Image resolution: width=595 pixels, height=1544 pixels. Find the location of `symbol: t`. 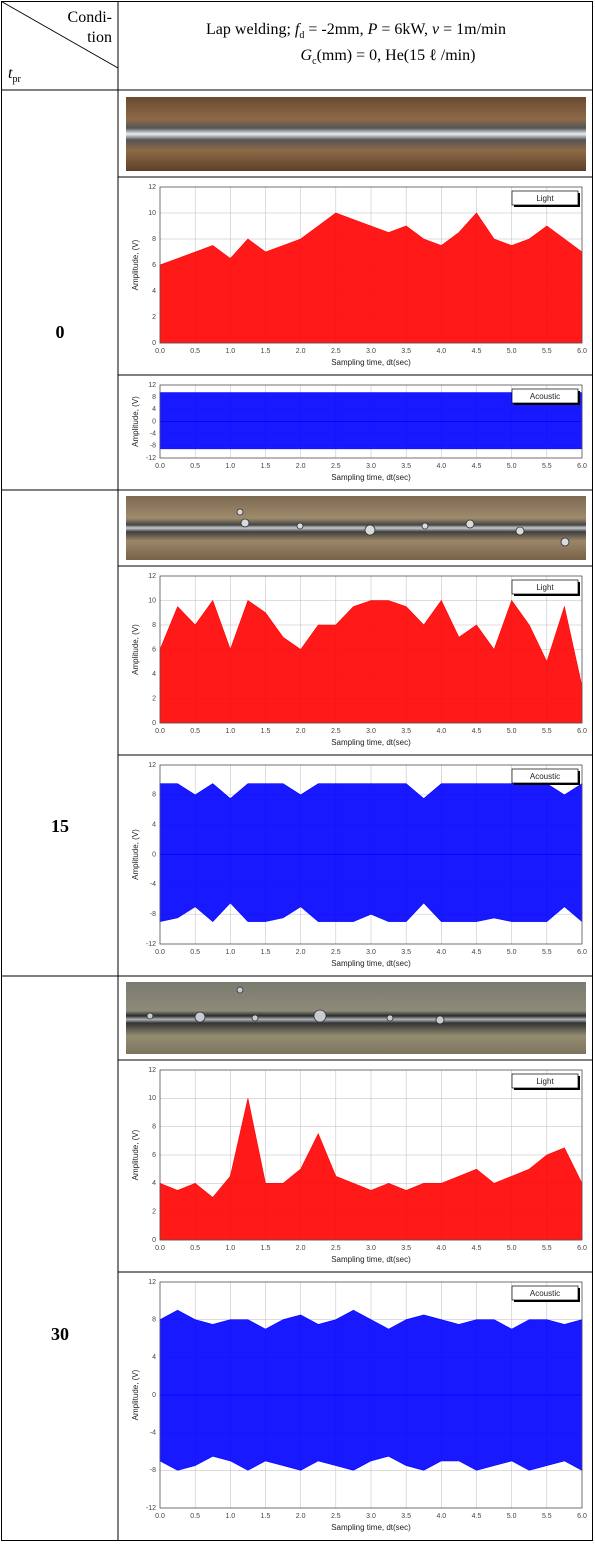

symbol: t is located at coordinates (10, 73).